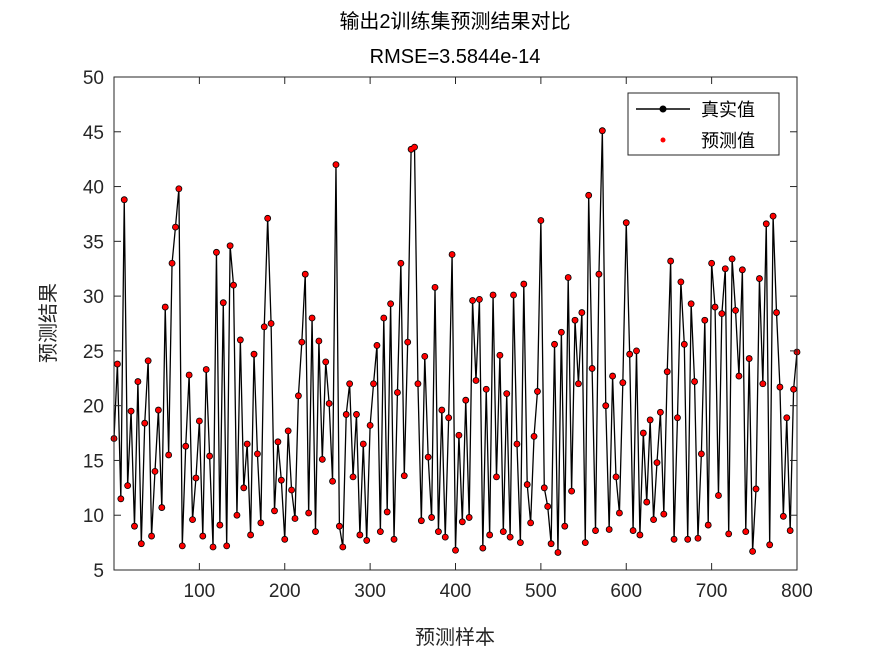 The image size is (875, 656). I want to click on y-tick-label: 30, so click(93, 297).